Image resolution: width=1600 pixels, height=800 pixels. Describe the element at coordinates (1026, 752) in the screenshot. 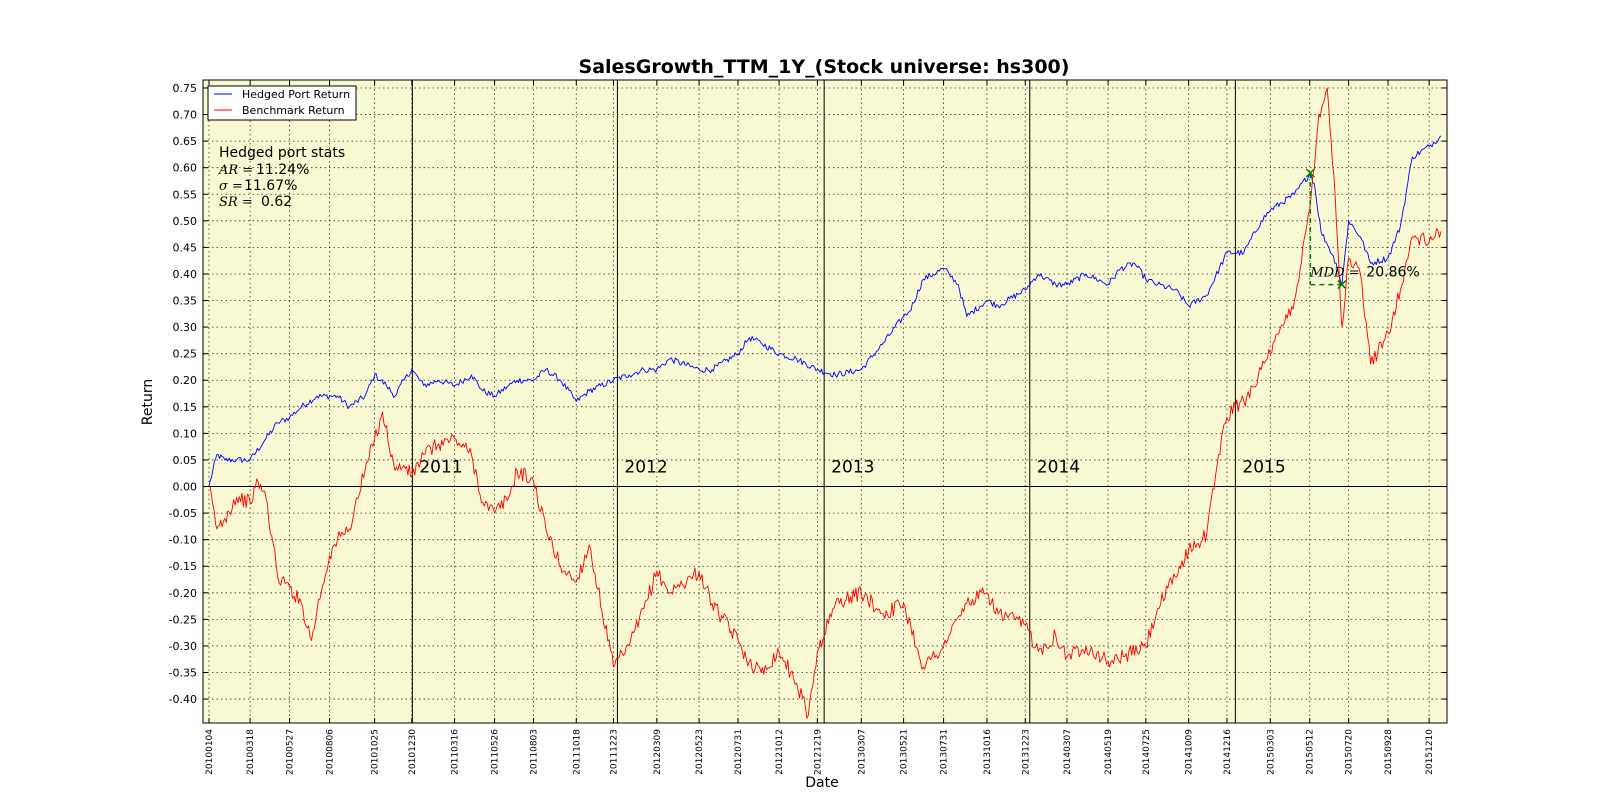

I see `x-tick-label: 20131223` at that location.